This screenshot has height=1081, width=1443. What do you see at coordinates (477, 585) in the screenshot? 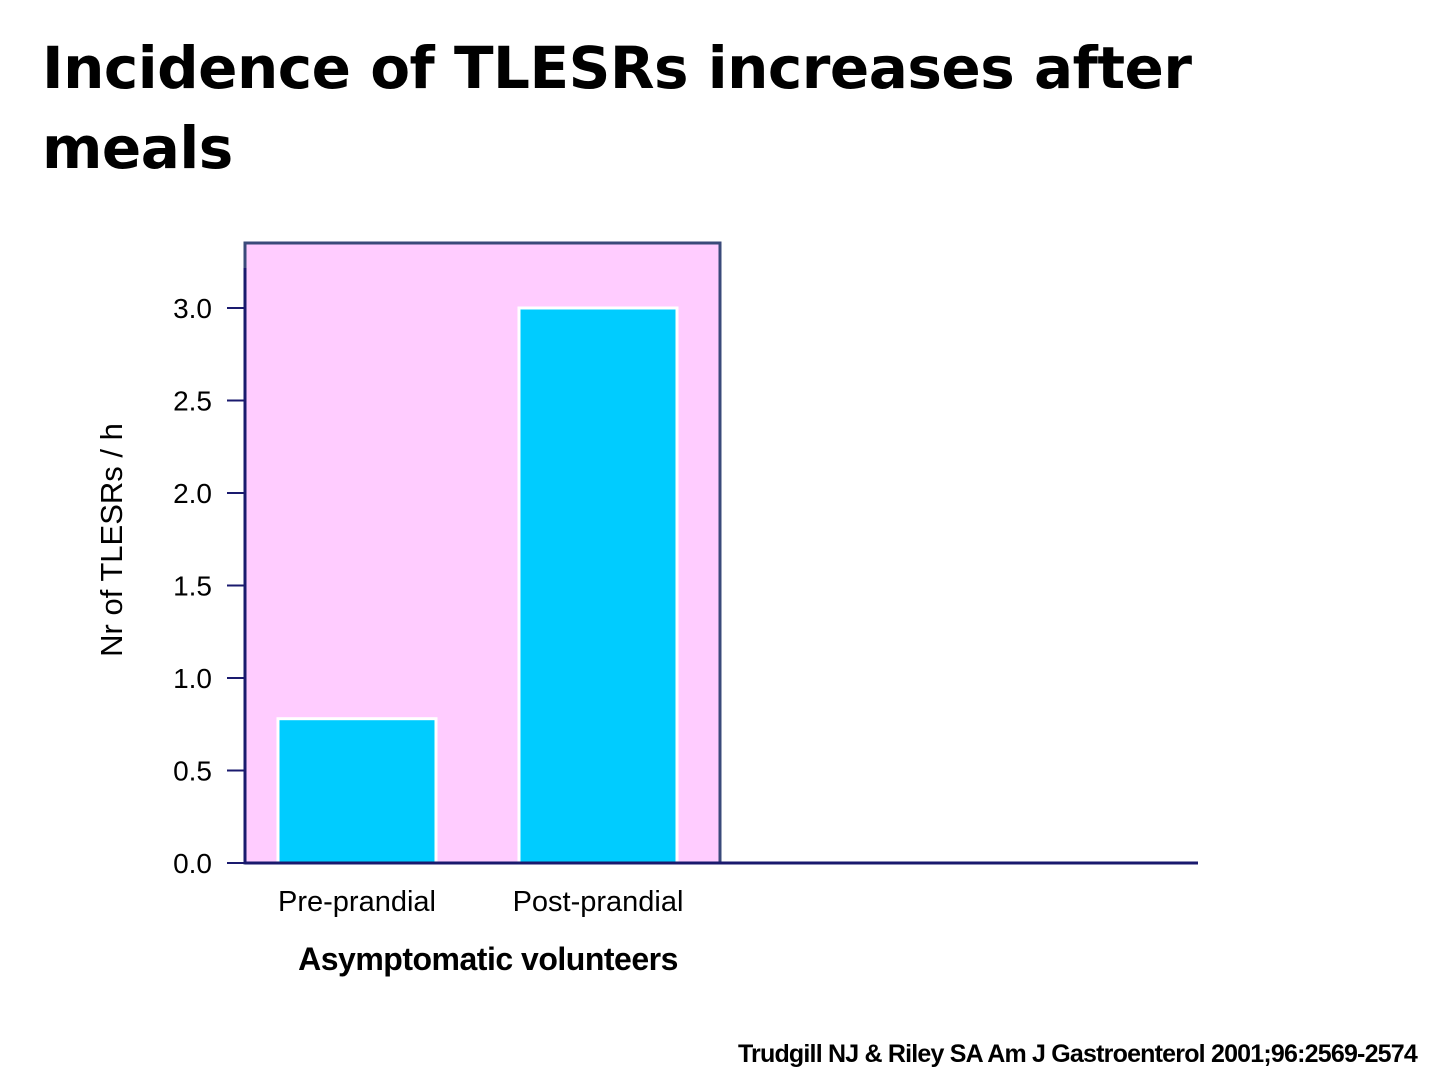
I see `bars` at bounding box center [477, 585].